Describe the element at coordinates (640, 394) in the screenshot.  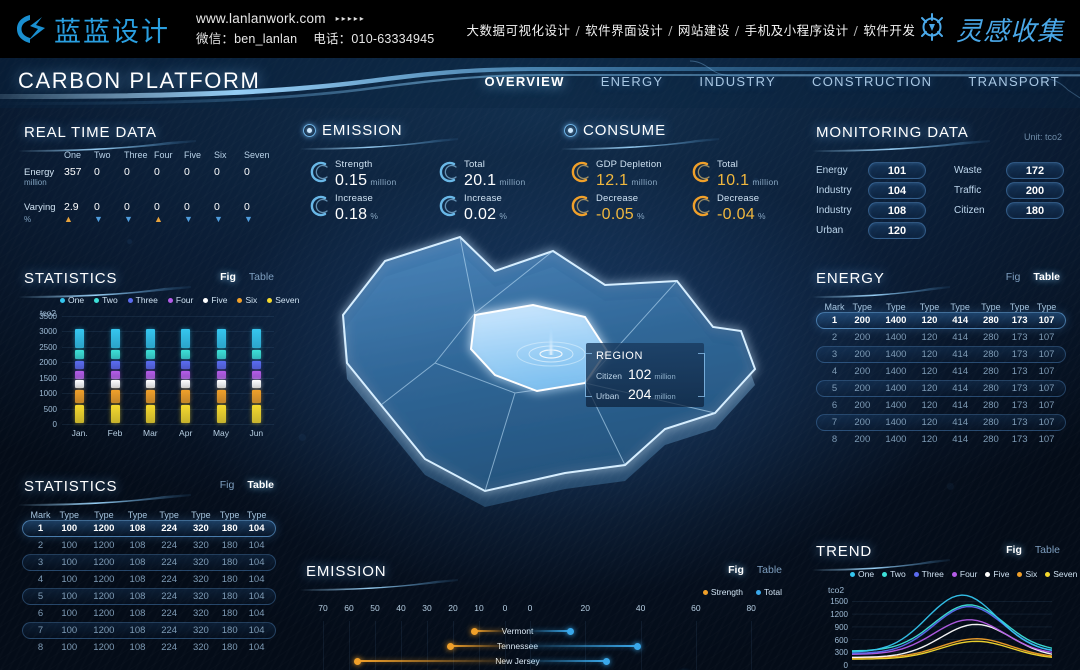
I see `region-urban-value: 204` at that location.